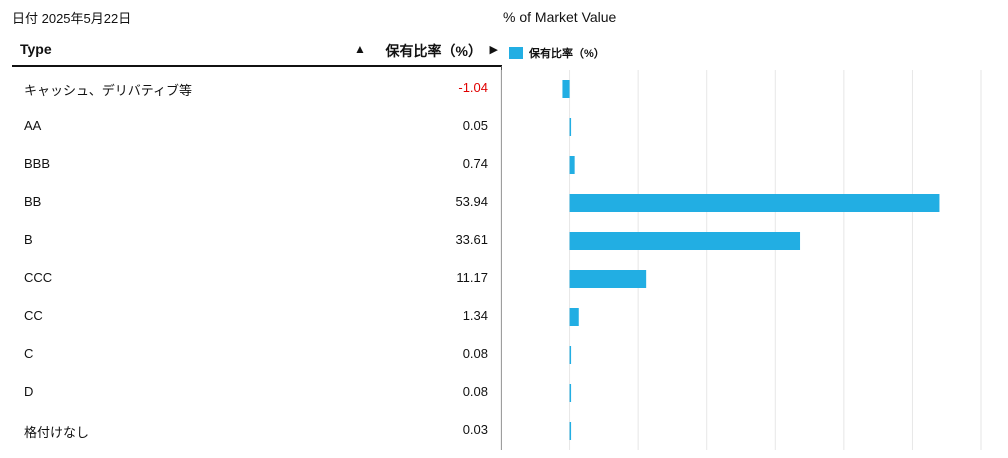 The width and height of the screenshot is (1008, 458). I want to click on date-label: 日付 2025年5月22日, so click(72, 18).